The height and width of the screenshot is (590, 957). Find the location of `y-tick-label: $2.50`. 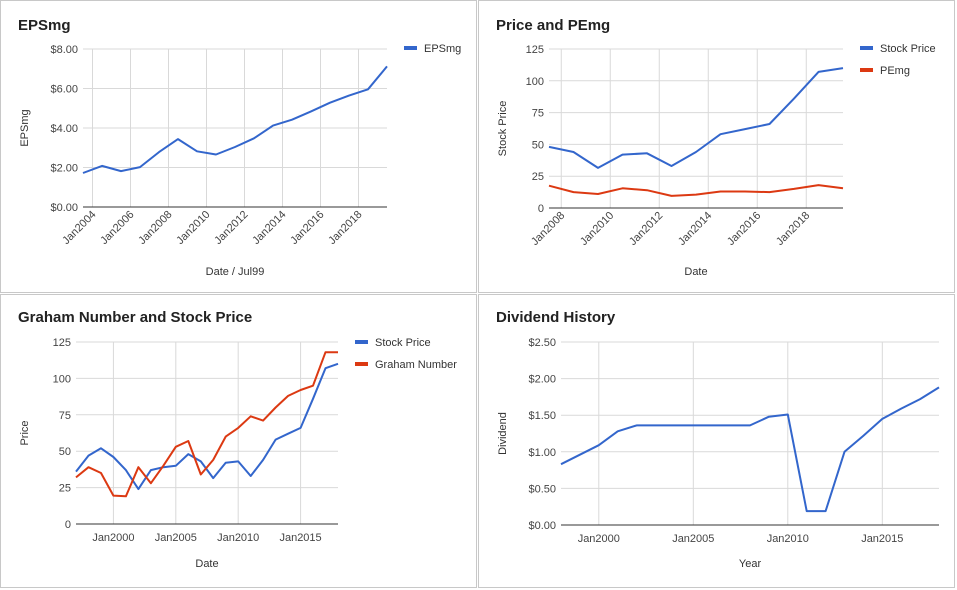

y-tick-label: $2.50 is located at coordinates (542, 343).